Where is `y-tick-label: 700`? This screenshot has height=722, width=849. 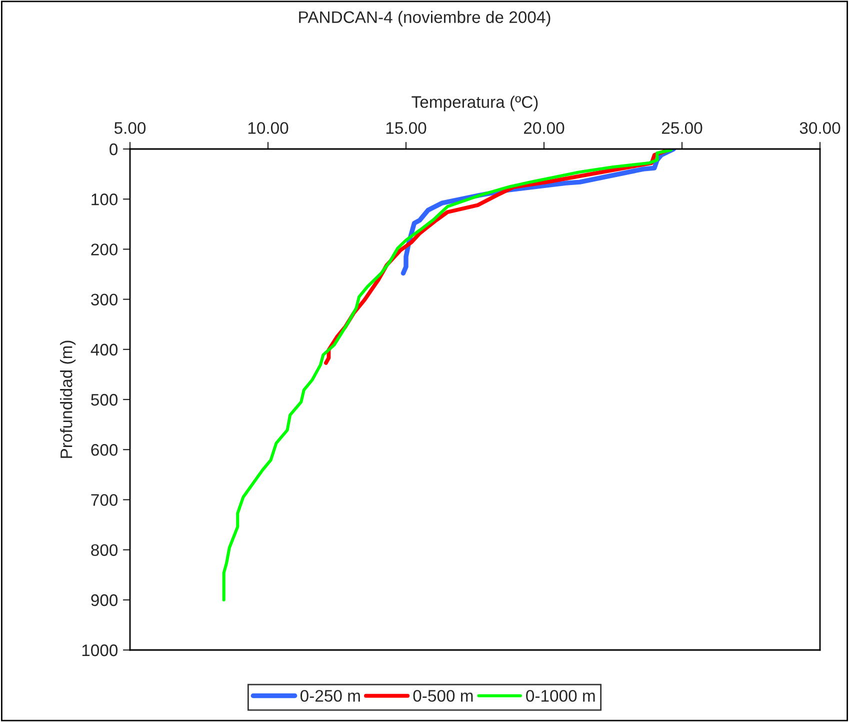 y-tick-label: 700 is located at coordinates (104, 500).